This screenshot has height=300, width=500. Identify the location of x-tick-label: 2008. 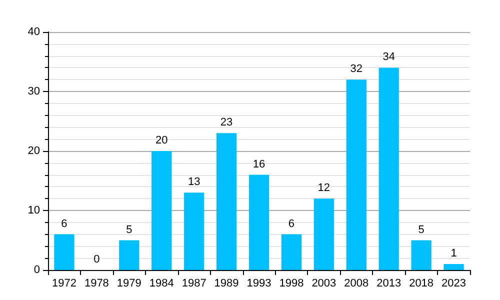
(356, 284).